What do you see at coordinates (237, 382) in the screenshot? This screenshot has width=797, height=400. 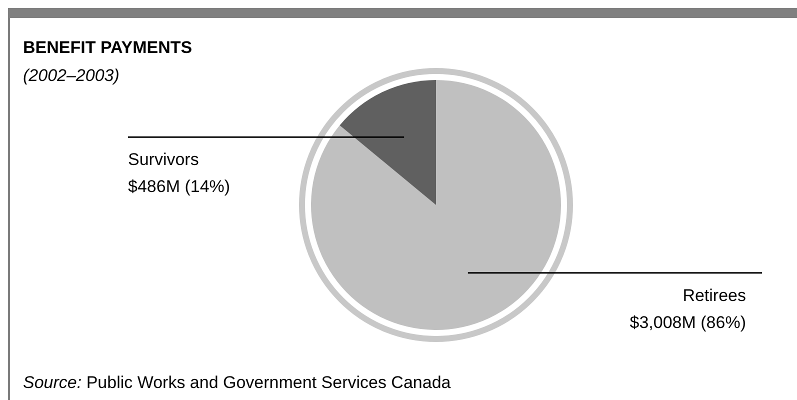 I see `source-note: Source: Public Works and Government Services Canada` at bounding box center [237, 382].